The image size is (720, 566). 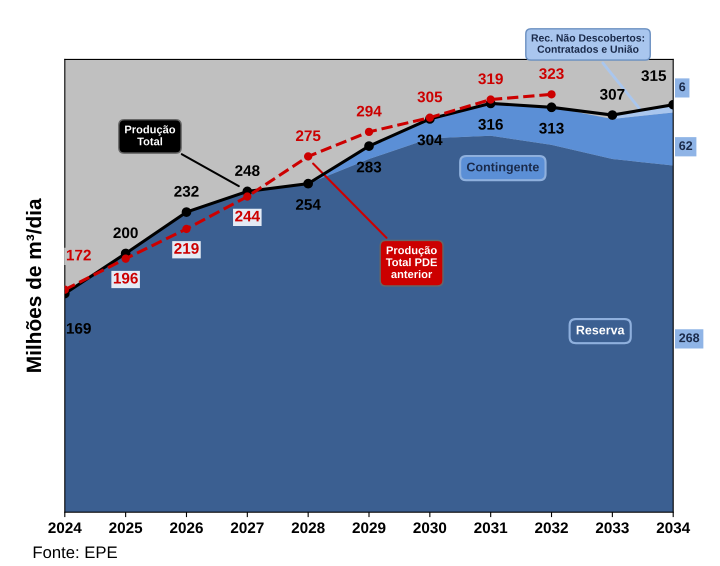 What do you see at coordinates (247, 216) in the screenshot?
I see `data-label: 244` at bounding box center [247, 216].